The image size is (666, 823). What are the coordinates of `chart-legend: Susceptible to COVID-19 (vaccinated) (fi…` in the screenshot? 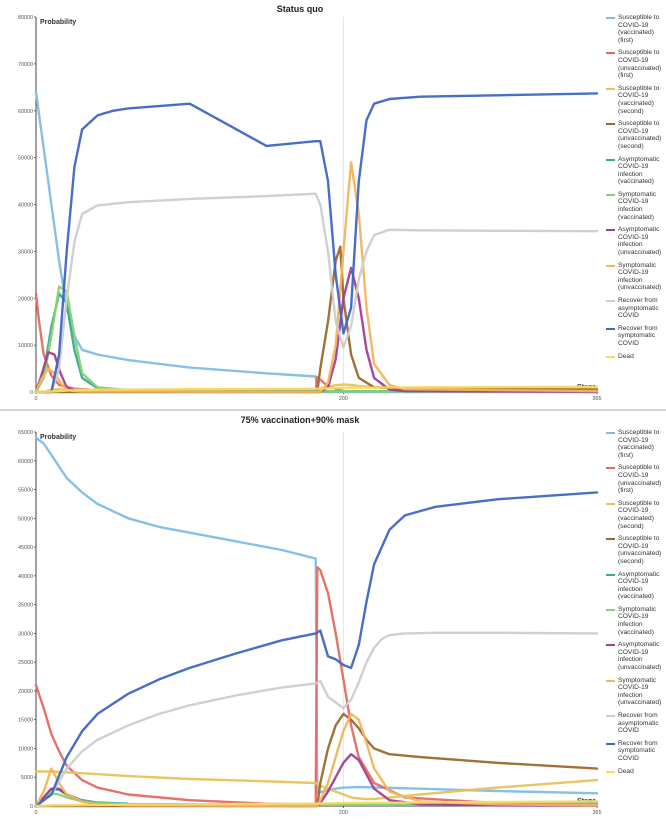 It's located at (635, 604).